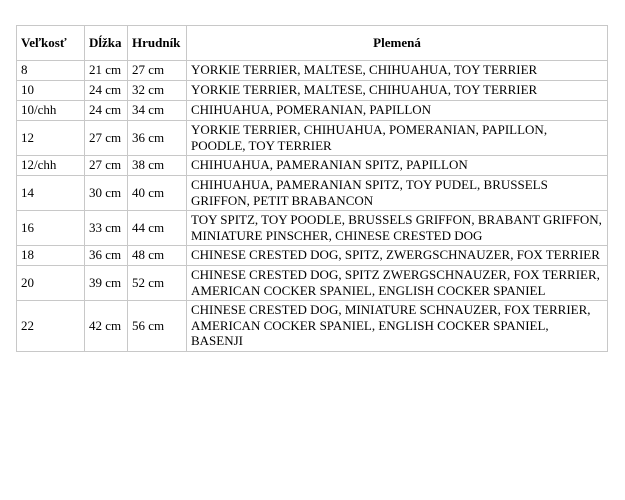 Image resolution: width=625 pixels, height=500 pixels. What do you see at coordinates (157, 255) in the screenshot?
I see `cell-chest: 48 cm` at bounding box center [157, 255].